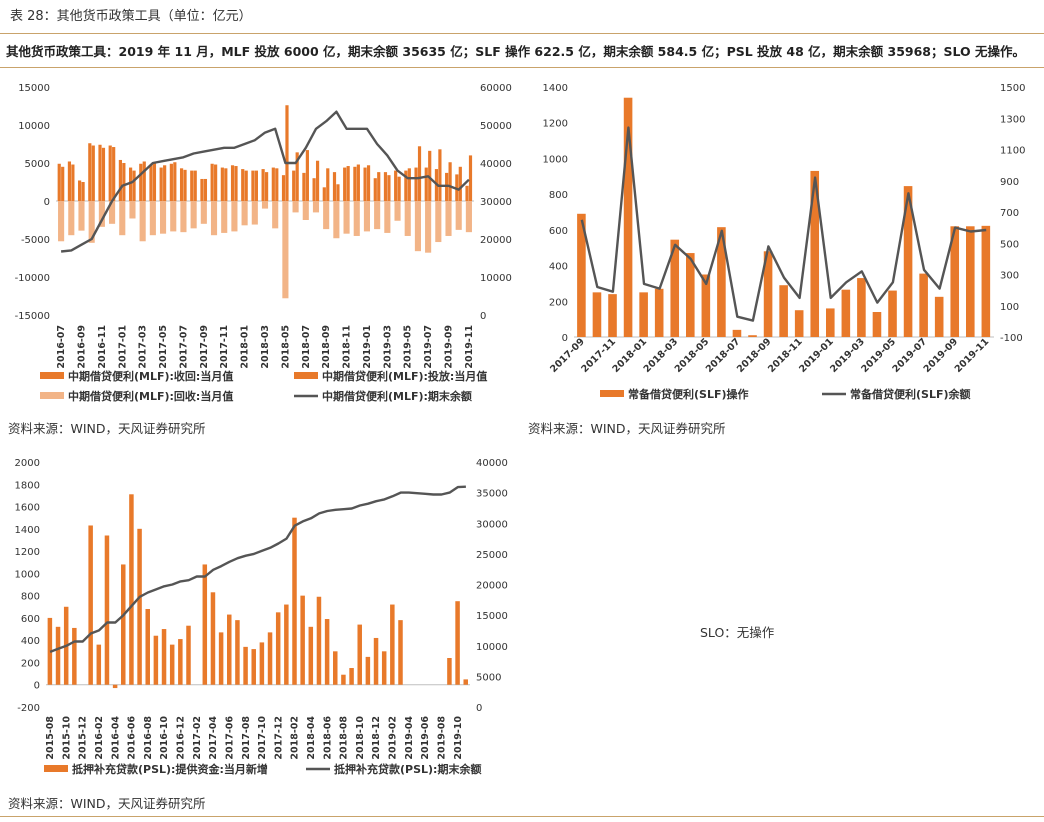 This screenshot has width=1044, height=822. Describe the element at coordinates (213, 738) in the screenshot. I see `x-tick-label: 2017-04` at that location.